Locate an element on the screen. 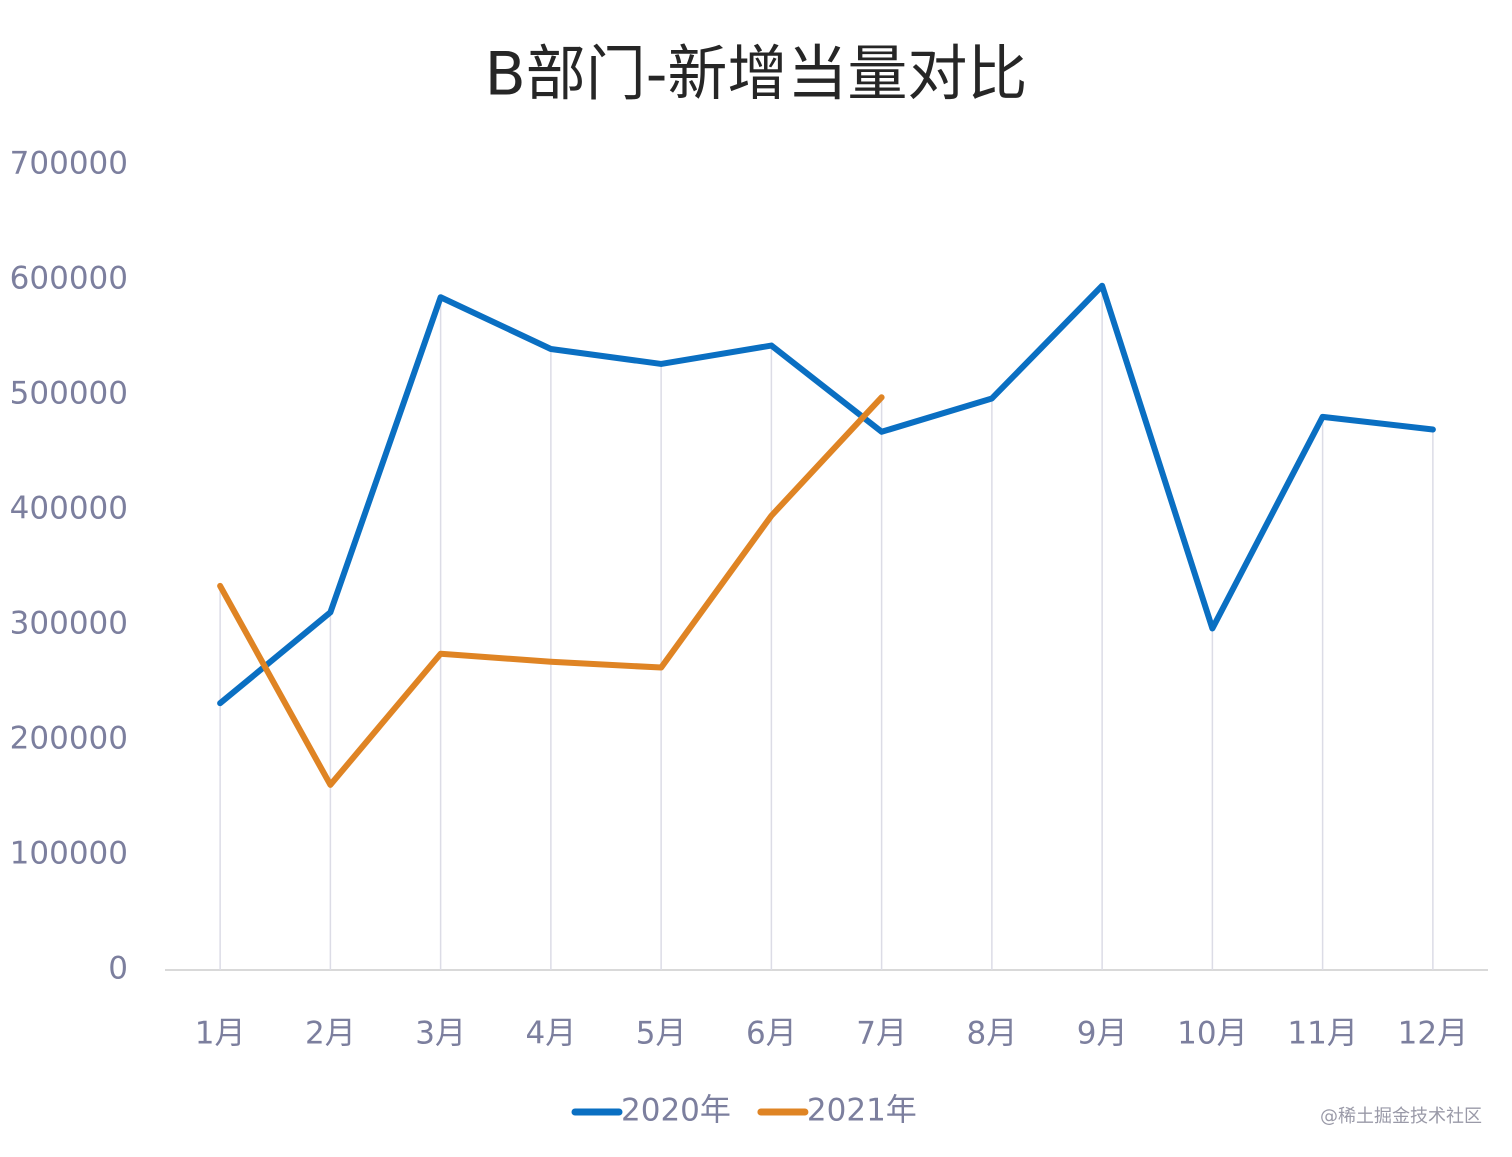 The width and height of the screenshot is (1512, 1157). y-tick-label: 700000 is located at coordinates (69, 164).